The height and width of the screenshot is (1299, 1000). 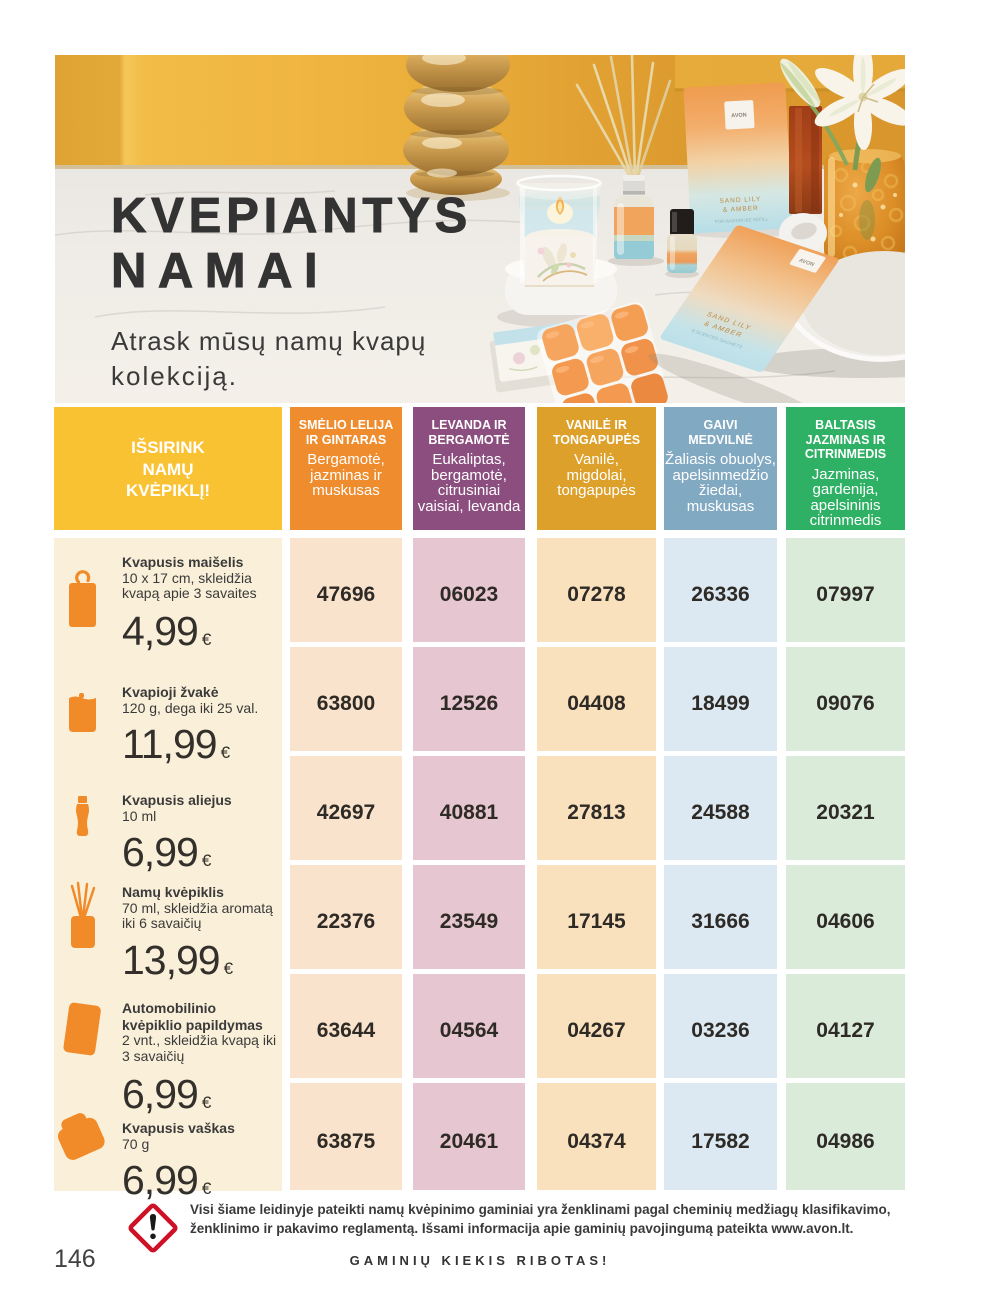 I want to click on svg-text: Atrask mūsų namų kvapų, so click(x=268, y=341).